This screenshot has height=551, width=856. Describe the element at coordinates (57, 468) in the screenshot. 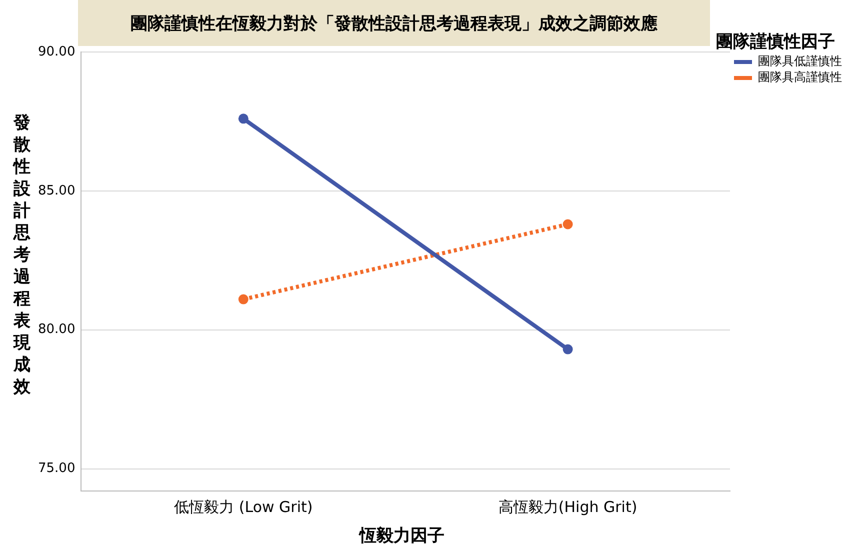

I see `y-tick-label: 75.00` at that location.